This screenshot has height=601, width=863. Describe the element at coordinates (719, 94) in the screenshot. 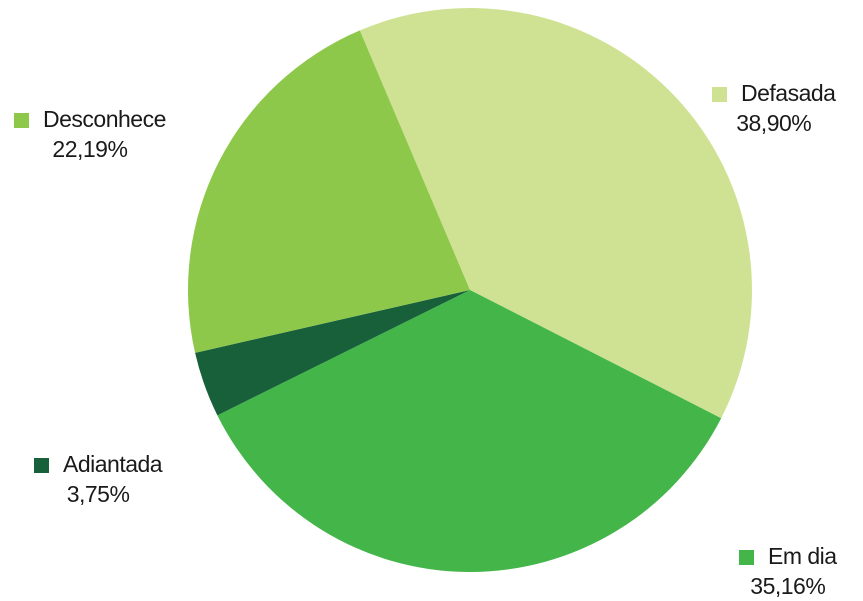

I see `swatch-defasada` at that location.